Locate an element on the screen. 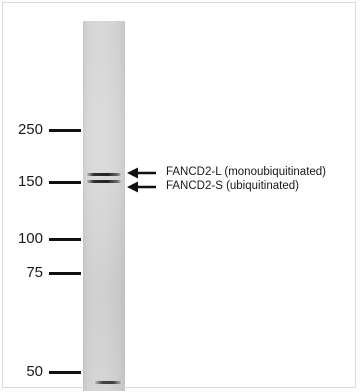  marker-250: 250 is located at coordinates (43, 130).